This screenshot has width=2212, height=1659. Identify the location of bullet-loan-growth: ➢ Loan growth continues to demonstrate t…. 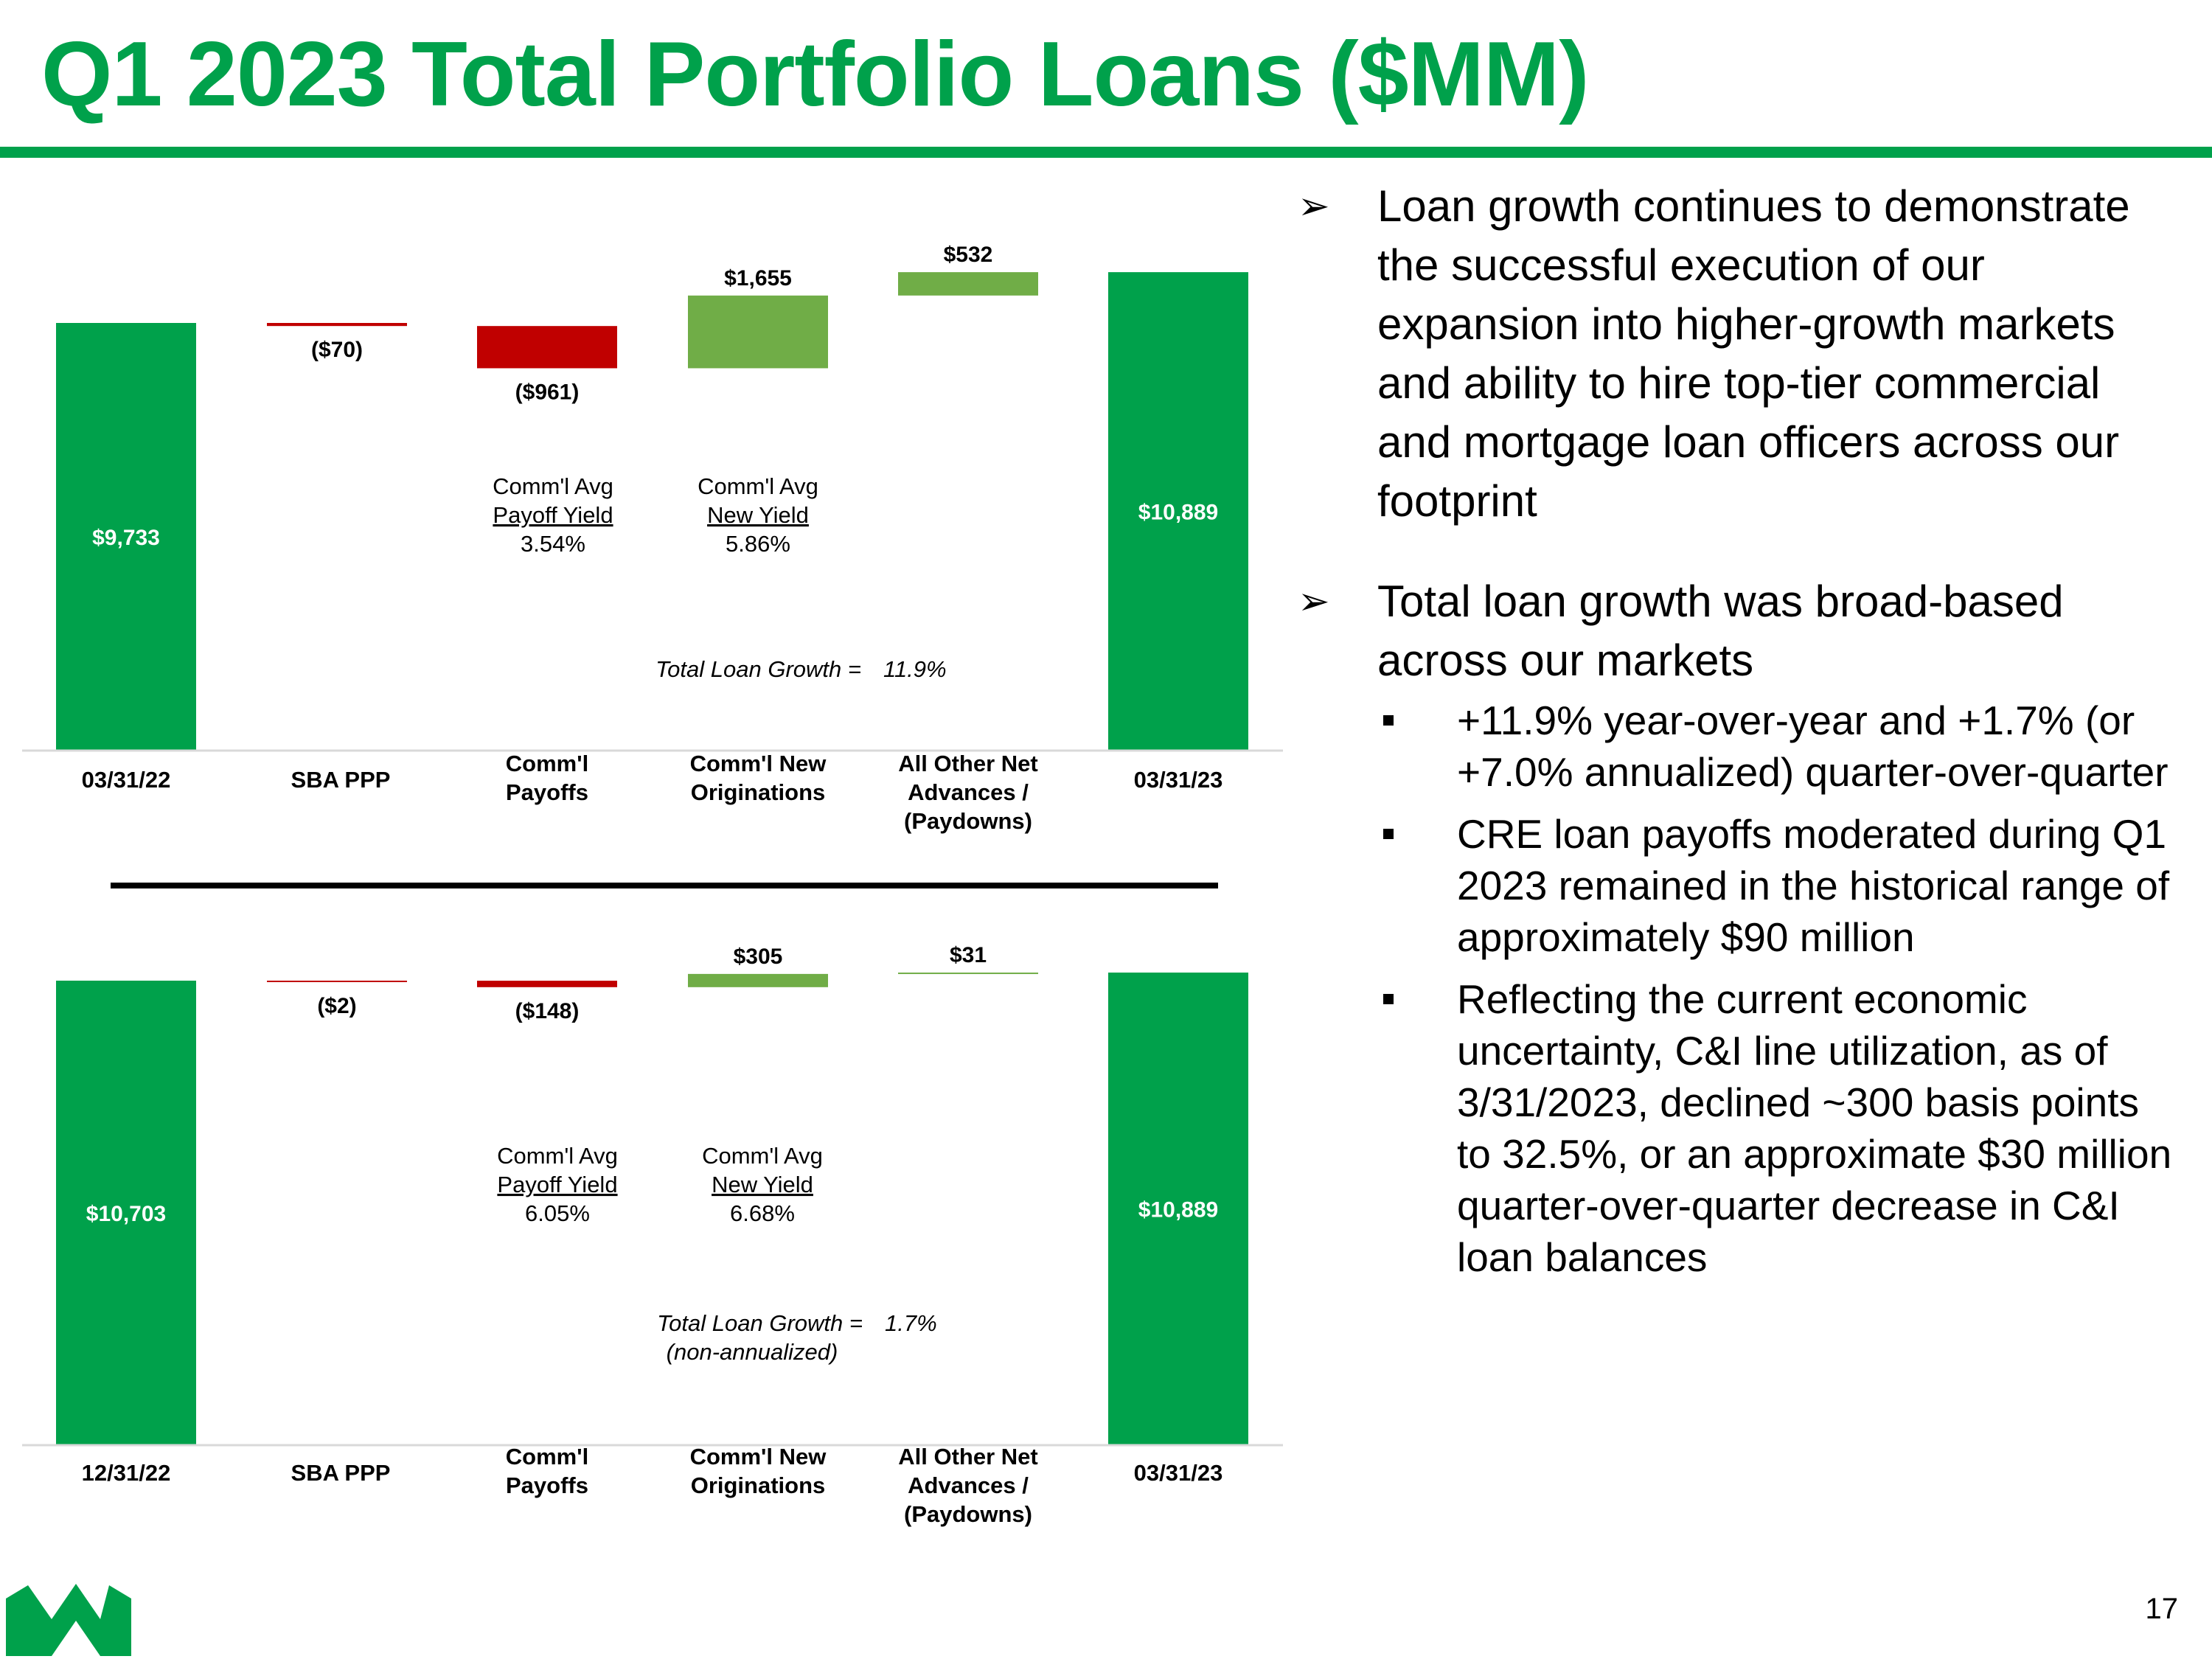
(1740, 354).